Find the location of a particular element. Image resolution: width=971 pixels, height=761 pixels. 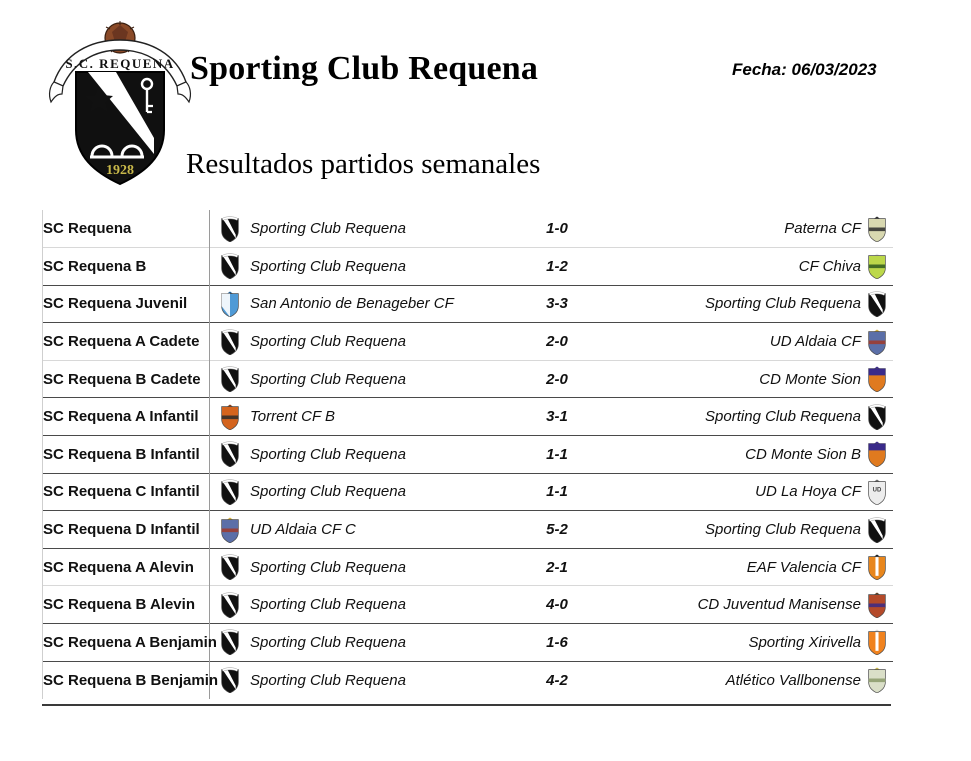

sc-requena-crest-icon: S.C. REQUENA 1928 is located at coordinates (120, 104).